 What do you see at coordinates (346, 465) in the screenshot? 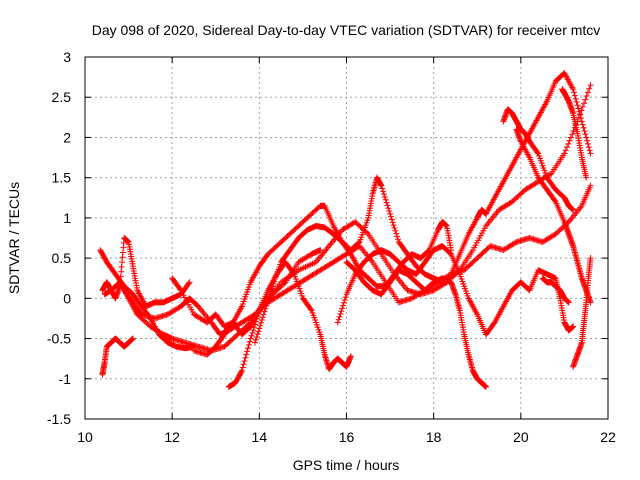
I see `x-axis-label: GPS time / hours` at bounding box center [346, 465].